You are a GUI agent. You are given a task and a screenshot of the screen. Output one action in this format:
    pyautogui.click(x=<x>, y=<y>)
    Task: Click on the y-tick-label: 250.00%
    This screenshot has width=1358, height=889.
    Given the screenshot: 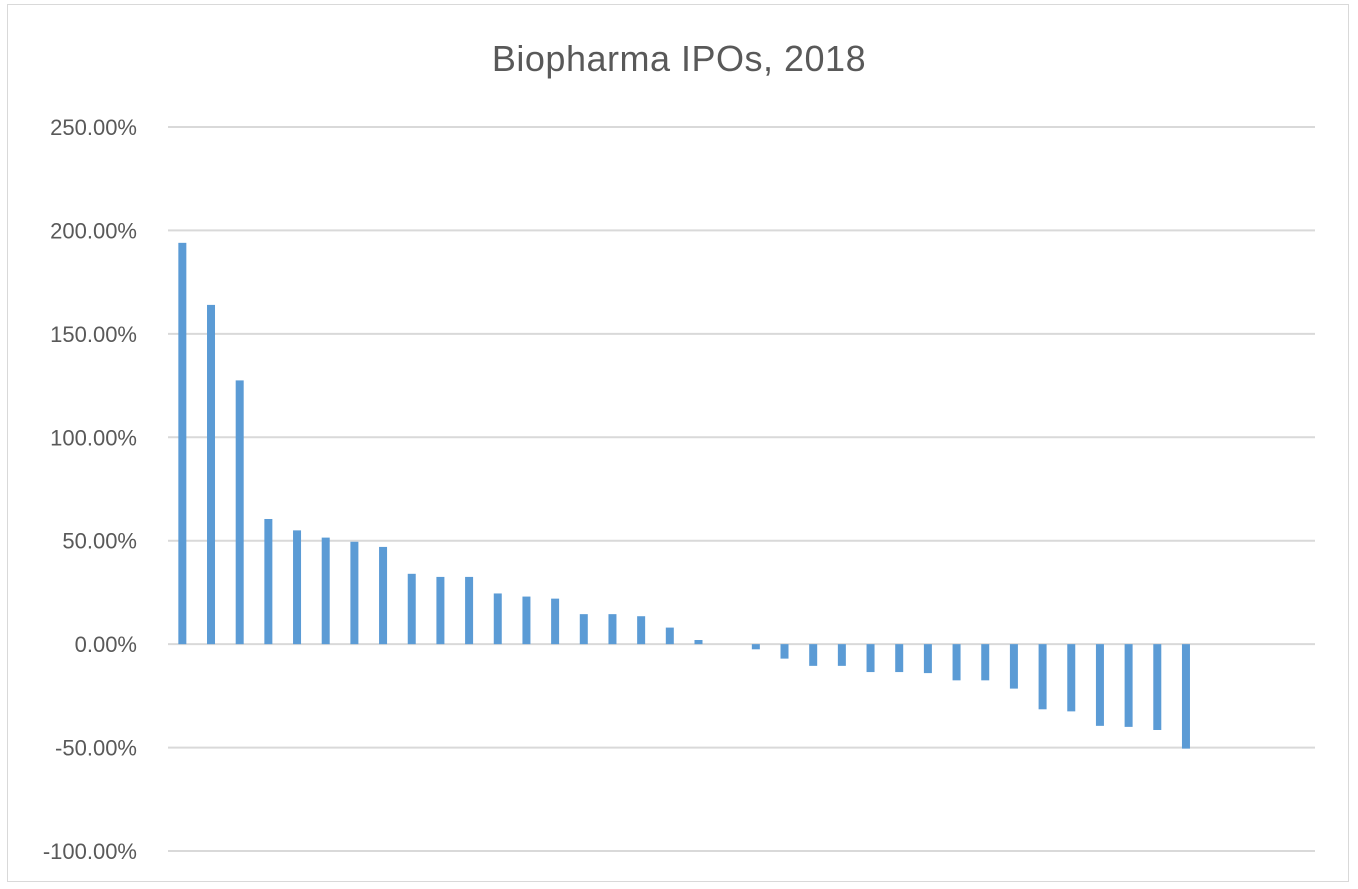 What is the action you would take?
    pyautogui.click(x=93, y=127)
    